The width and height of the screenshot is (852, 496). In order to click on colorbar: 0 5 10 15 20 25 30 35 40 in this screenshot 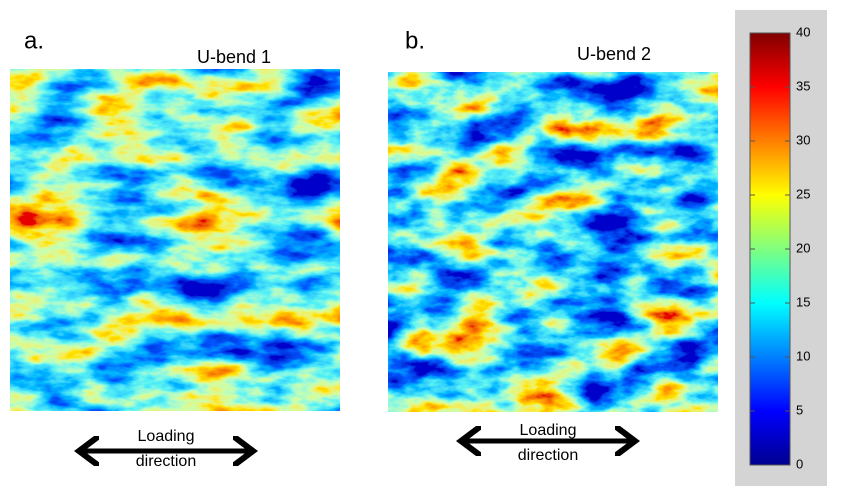, I will do `click(781, 248)`.